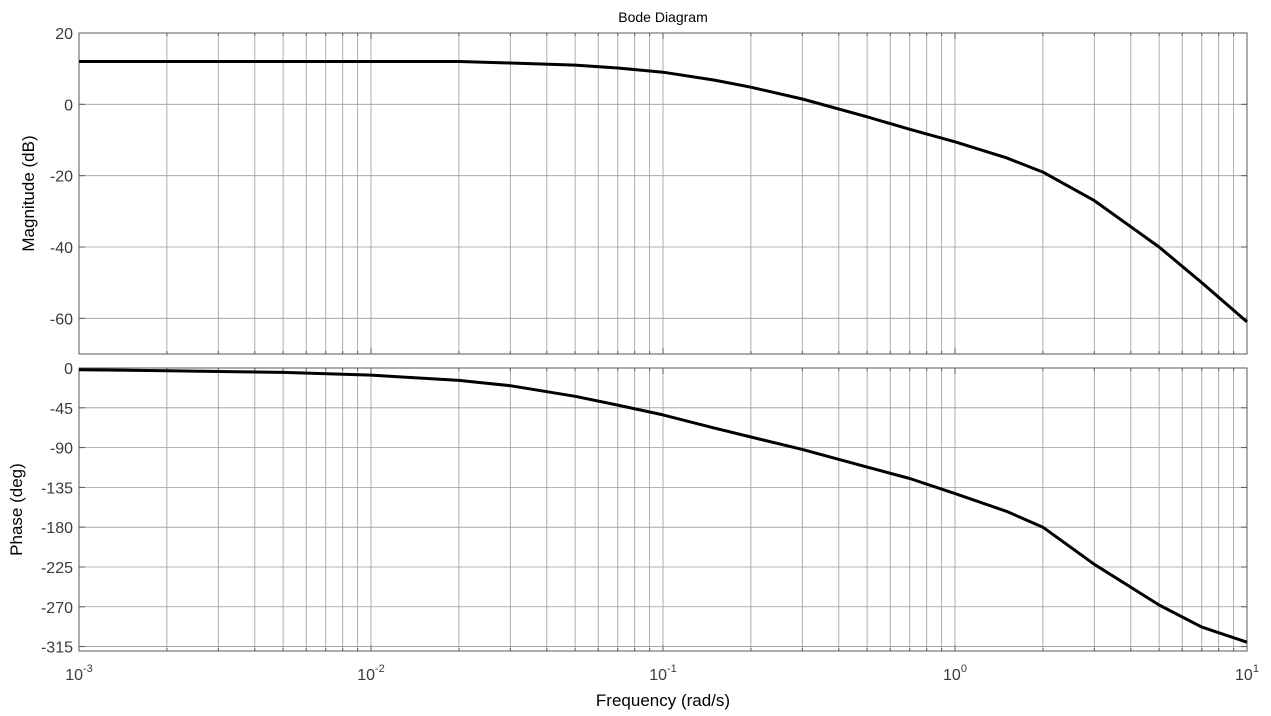 Image resolution: width=1271 pixels, height=716 pixels. Describe the element at coordinates (371, 673) in the screenshot. I see `x-tick-label: 10⁻²` at that location.